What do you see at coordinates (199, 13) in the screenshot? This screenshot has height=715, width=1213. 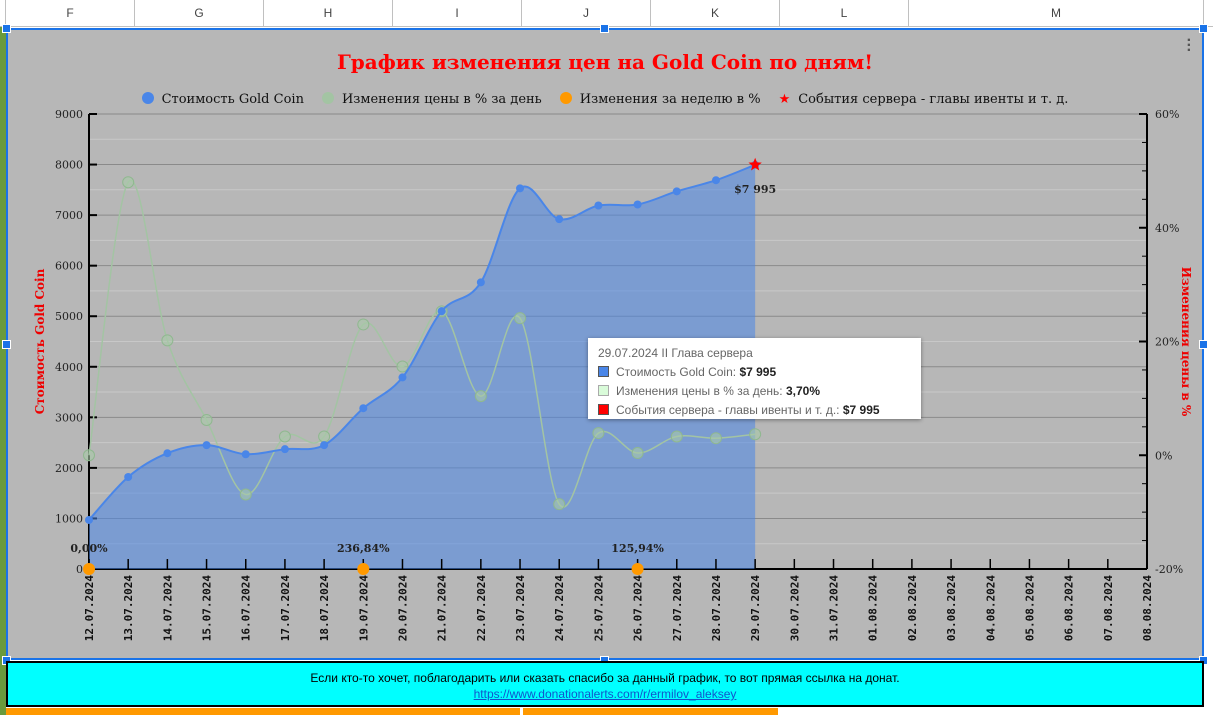 I see `col-header-g: G` at bounding box center [199, 13].